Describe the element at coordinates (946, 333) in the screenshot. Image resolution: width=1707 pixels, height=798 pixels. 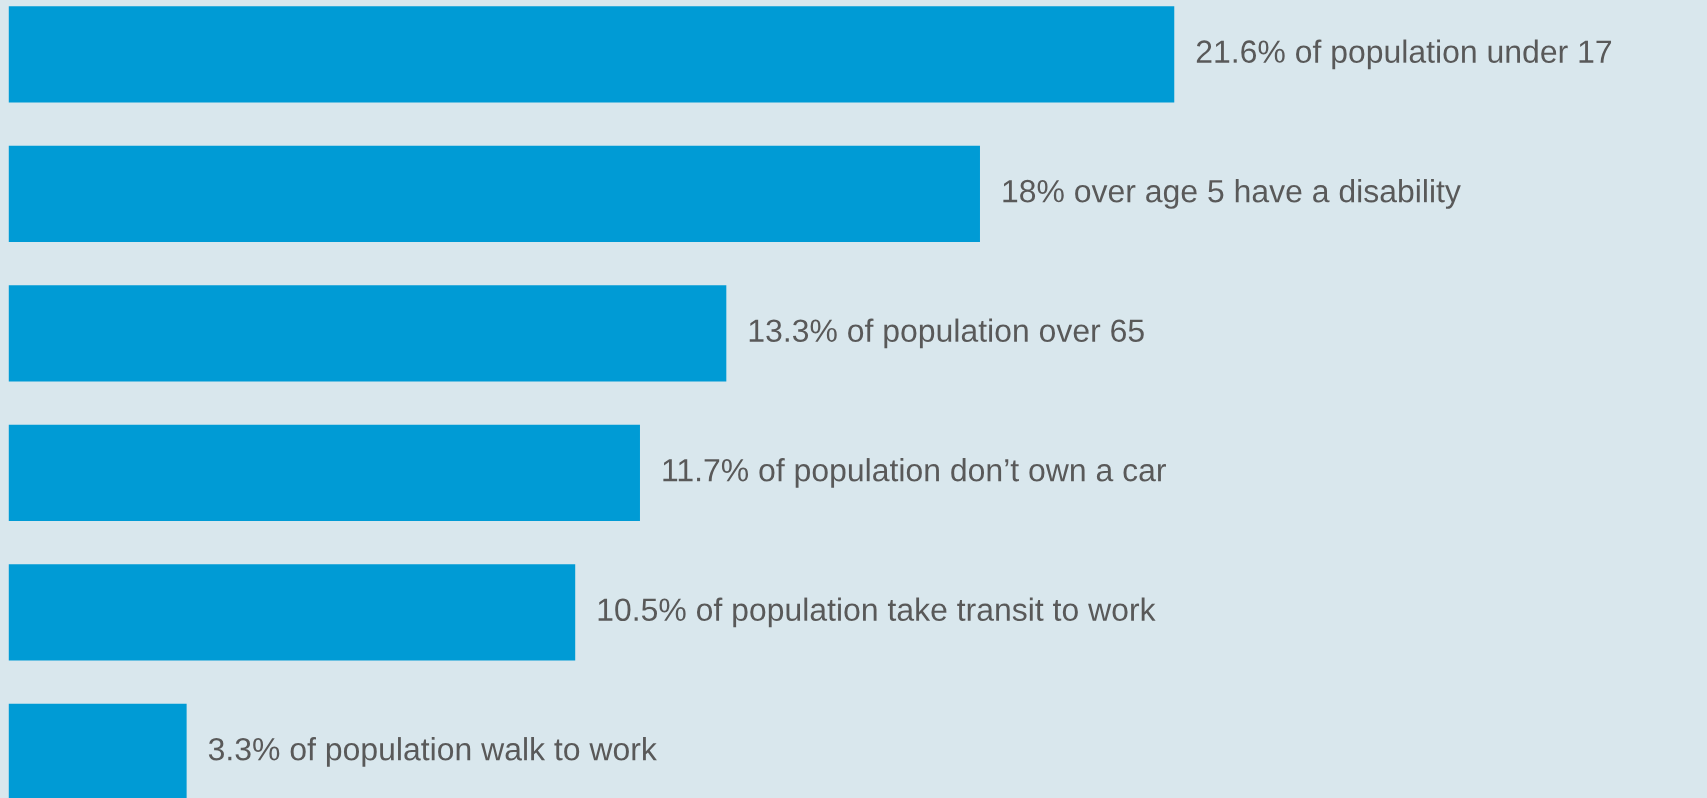
I see `data-label: 13.3% of population over 65` at that location.